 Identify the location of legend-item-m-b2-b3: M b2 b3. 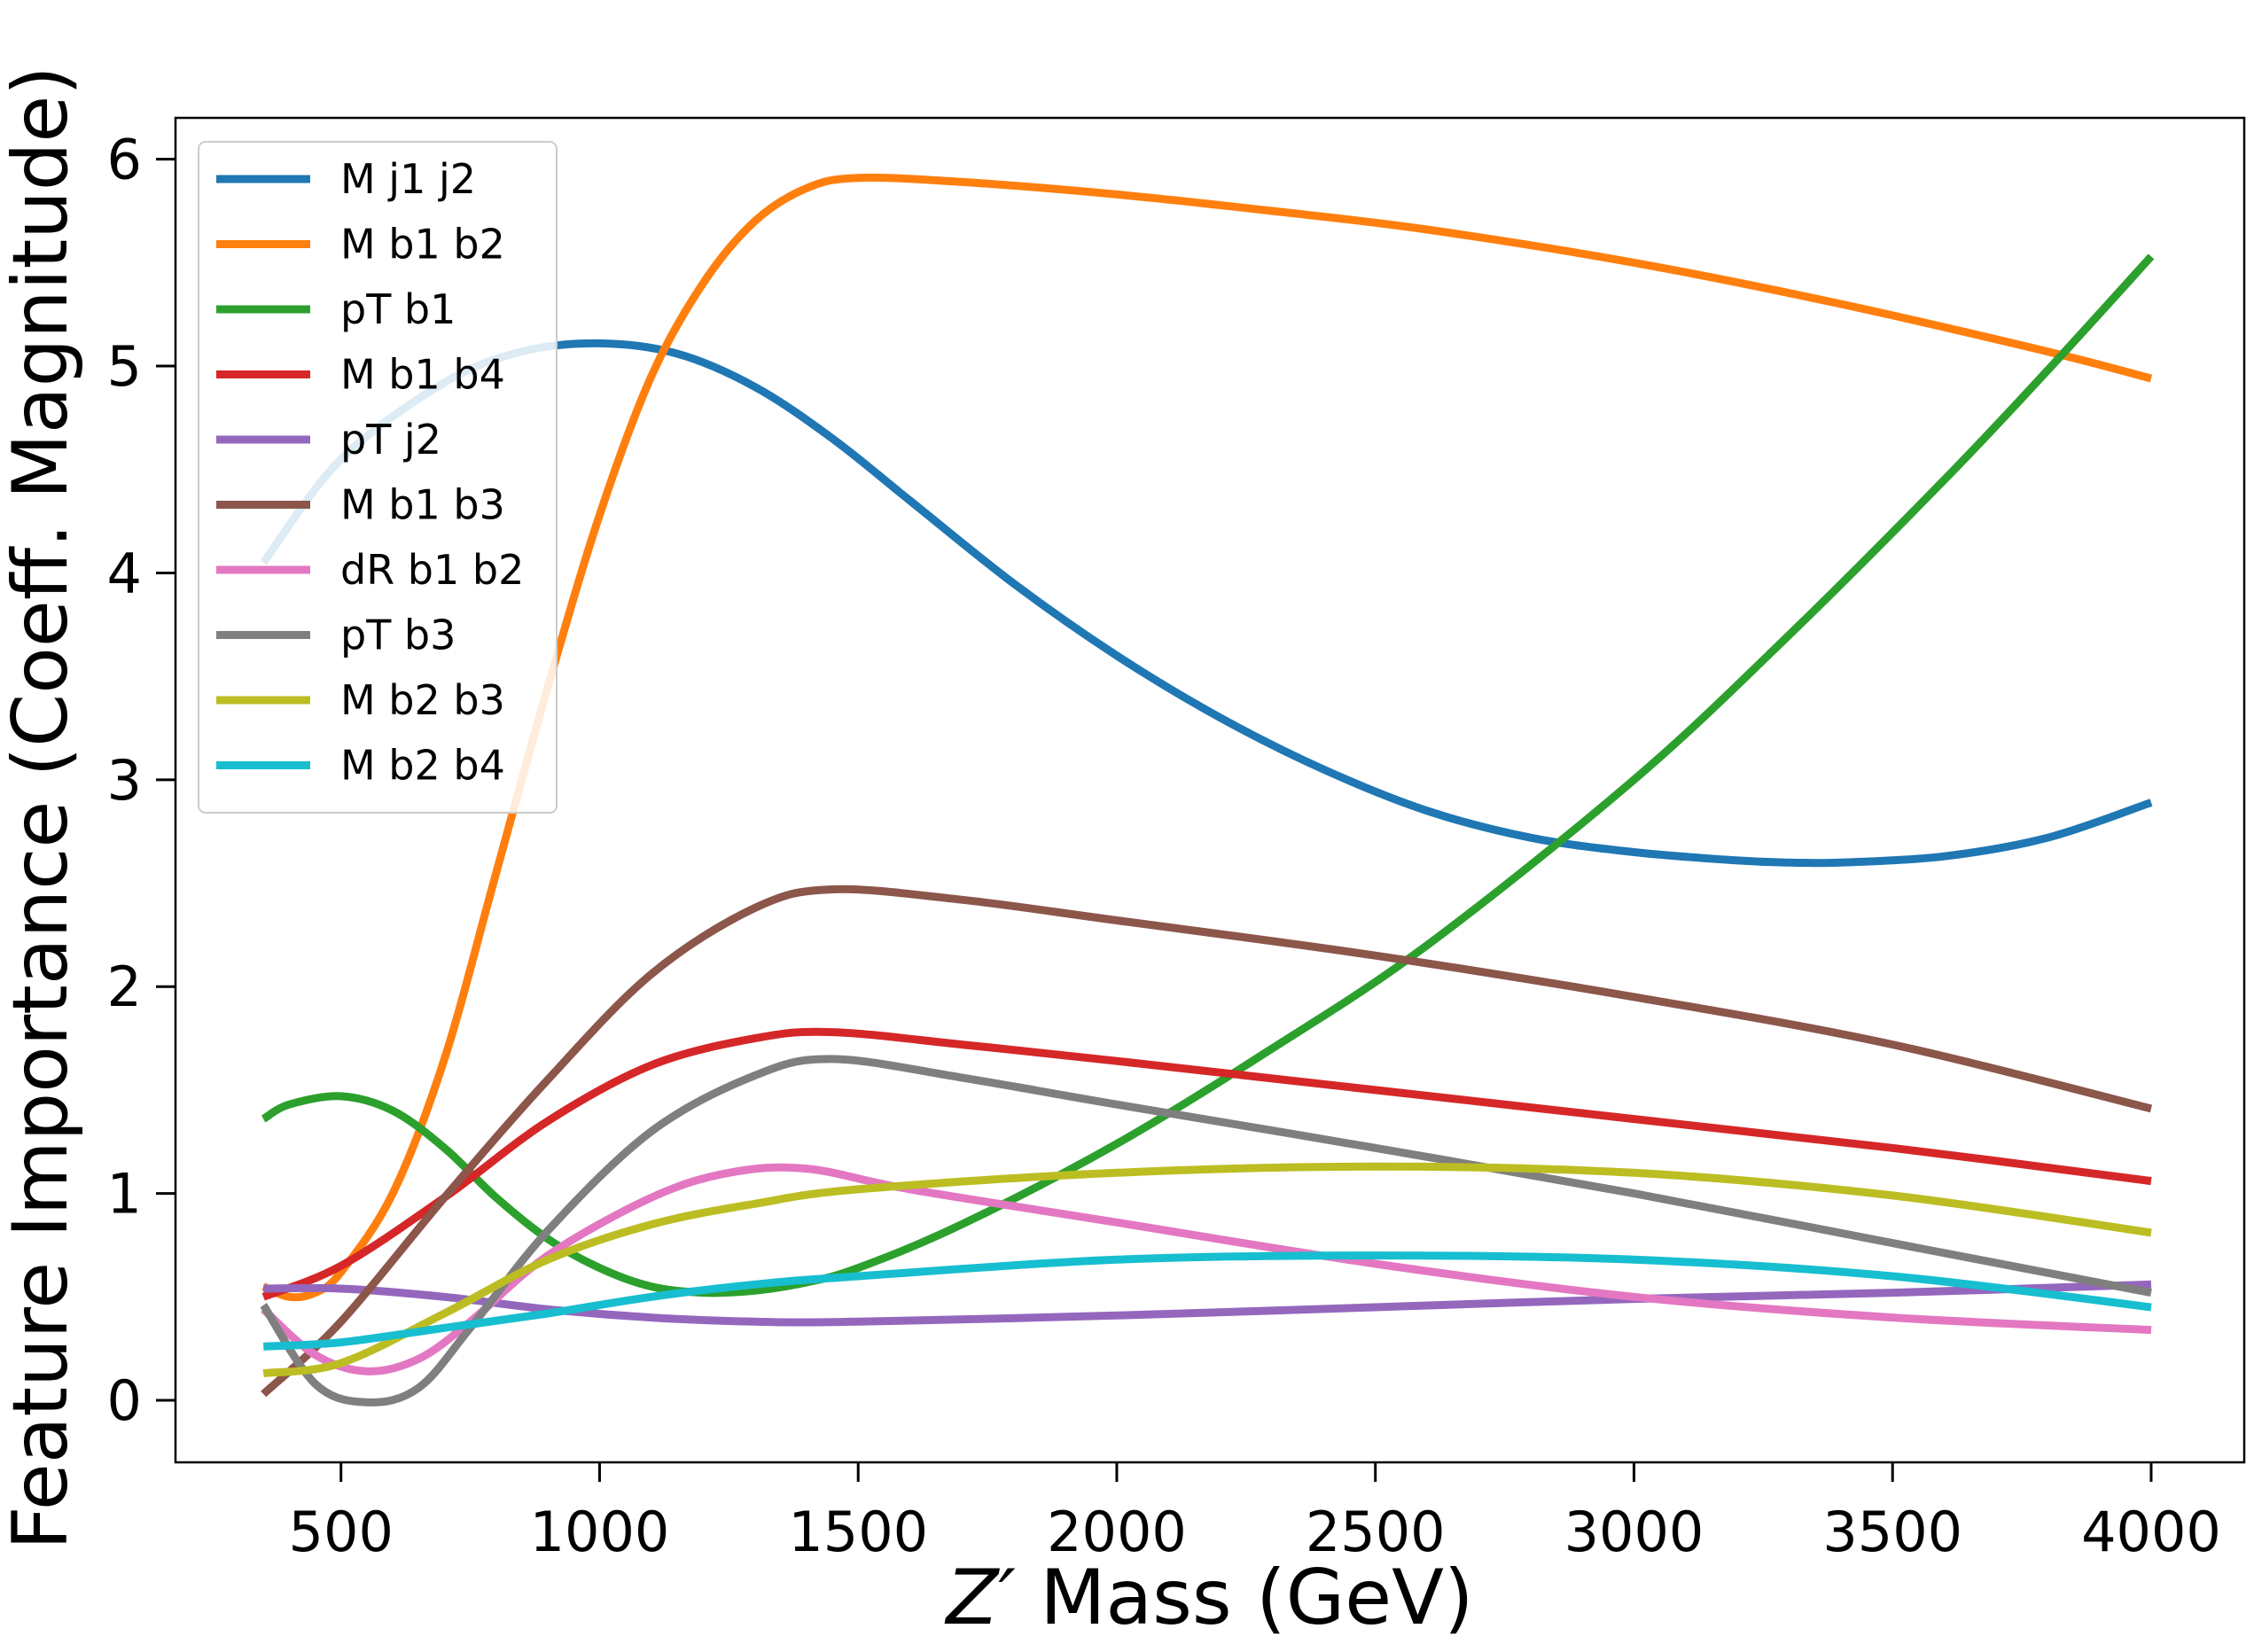
(360, 700).